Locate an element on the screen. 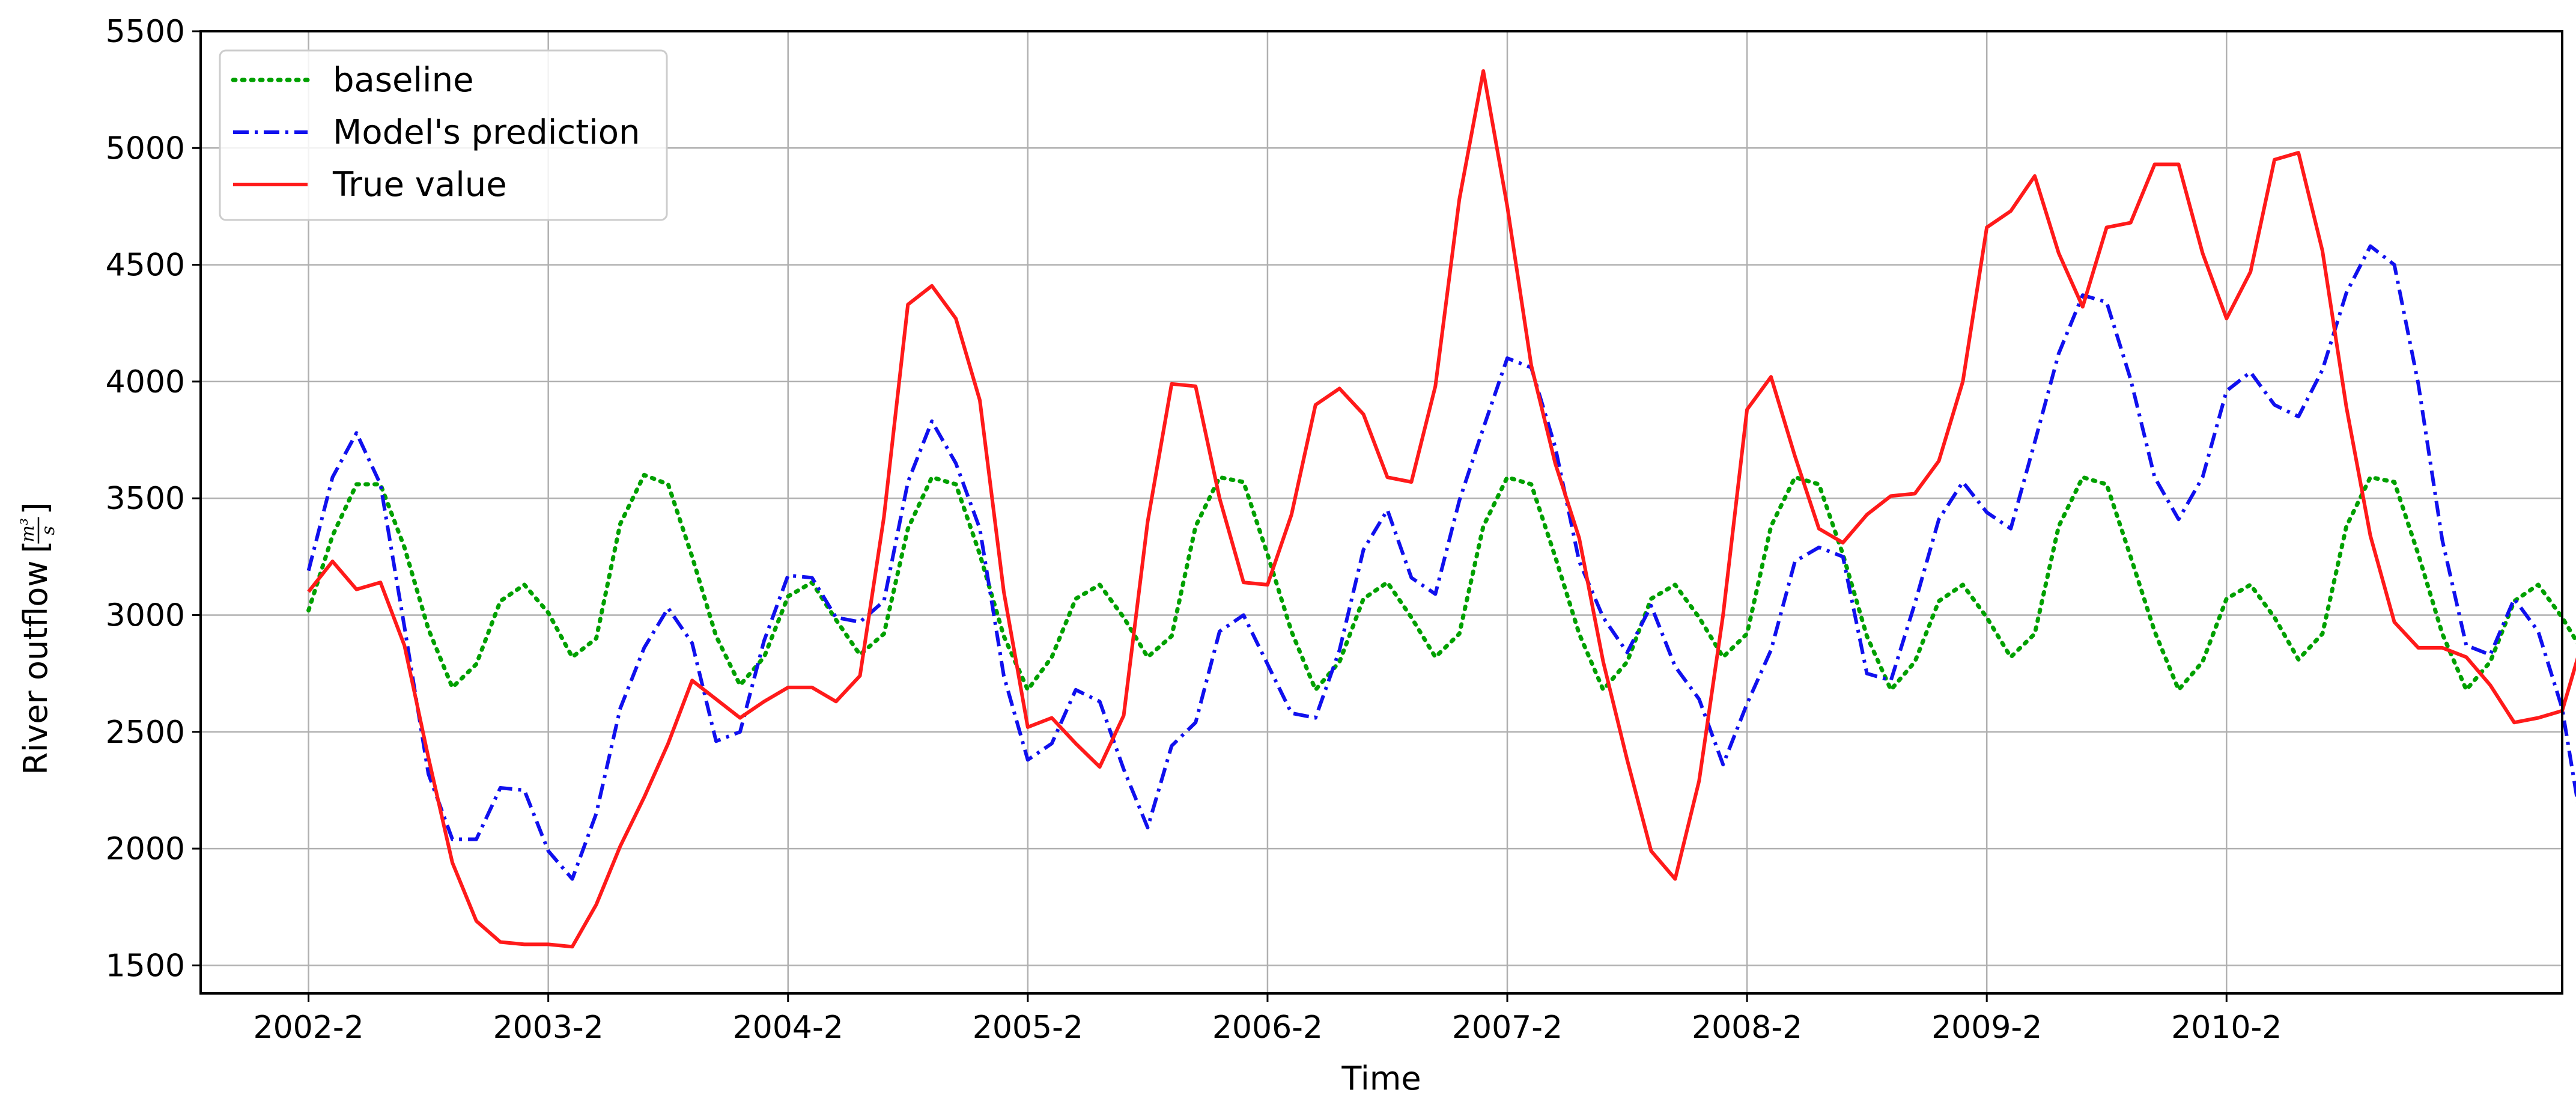 This screenshot has width=2576, height=1113. legend-label-baseline: baseline is located at coordinates (404, 80).